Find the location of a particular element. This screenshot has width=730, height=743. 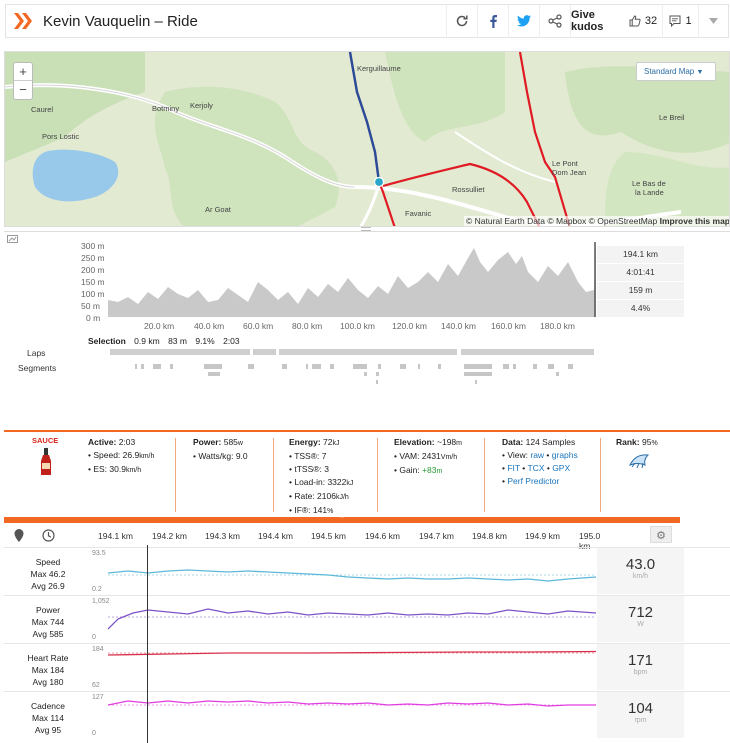

stream-max: Max 46.2 is located at coordinates (48, 574).